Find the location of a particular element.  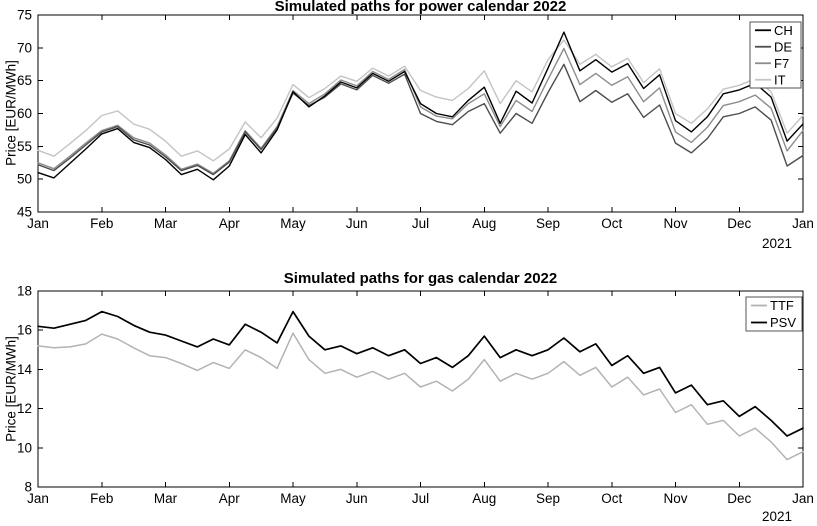

legend-label-psv: PSV is located at coordinates (783, 322).